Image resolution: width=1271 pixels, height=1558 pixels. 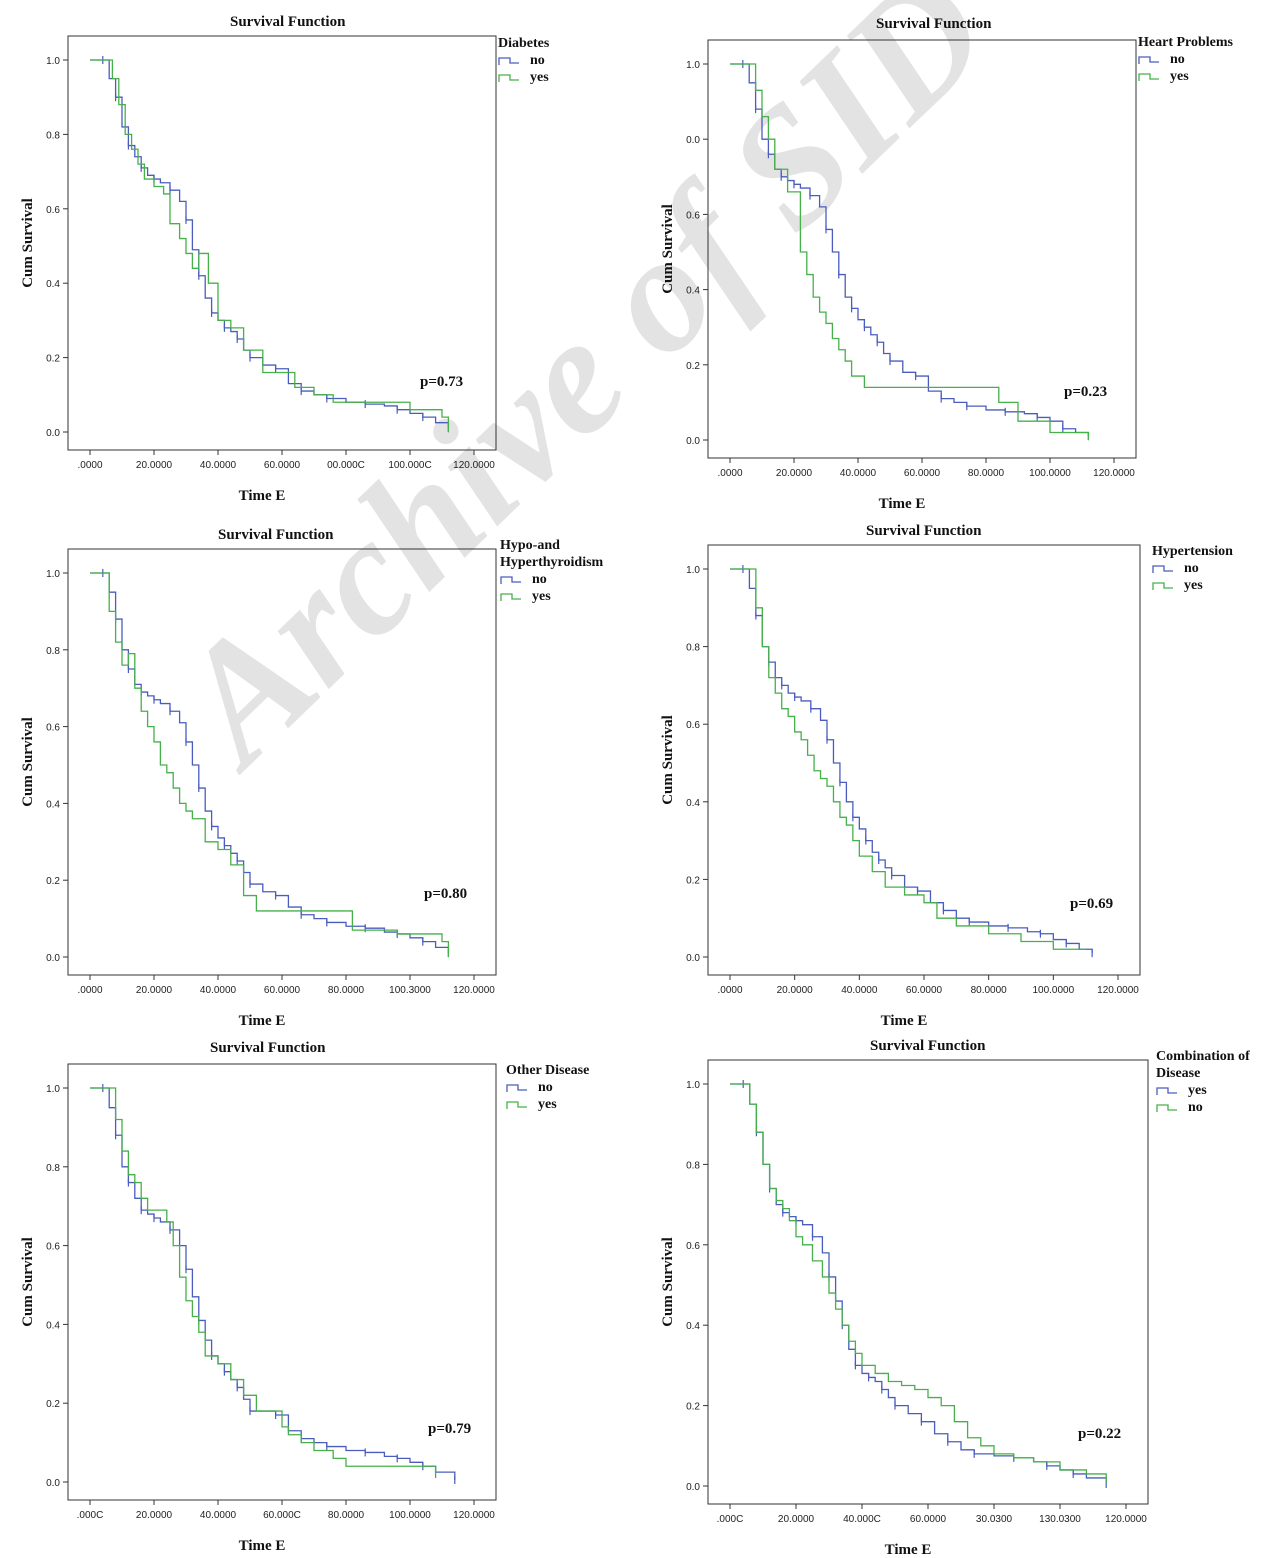 What do you see at coordinates (524, 43) in the screenshot?
I see `legend-title: Diabetes` at bounding box center [524, 43].